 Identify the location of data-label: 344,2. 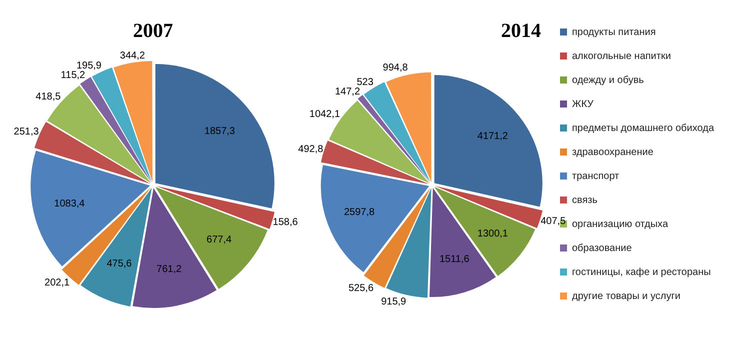
(133, 56).